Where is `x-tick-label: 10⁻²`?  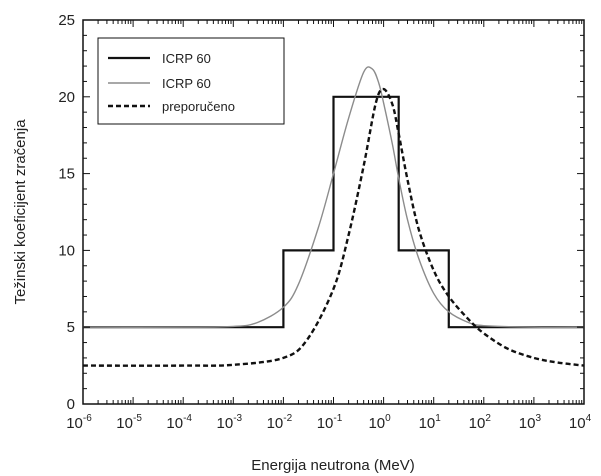
x-tick-label: 10⁻² is located at coordinates (280, 422).